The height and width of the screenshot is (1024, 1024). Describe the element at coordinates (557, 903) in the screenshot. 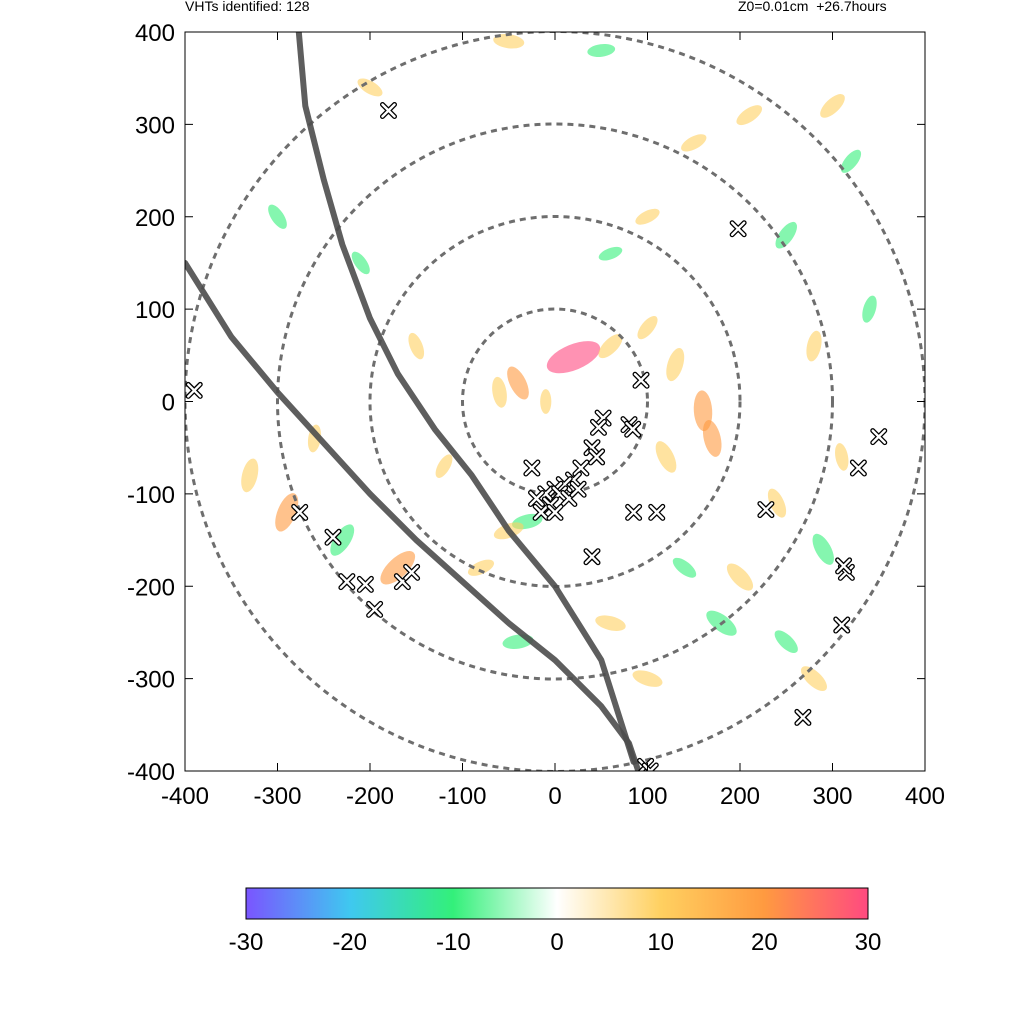

I see `colorbar-gradient` at that location.